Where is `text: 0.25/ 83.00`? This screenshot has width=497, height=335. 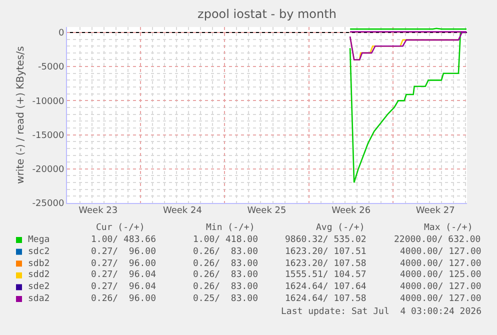
text: 0.25/ 83.00 is located at coordinates (225, 299).